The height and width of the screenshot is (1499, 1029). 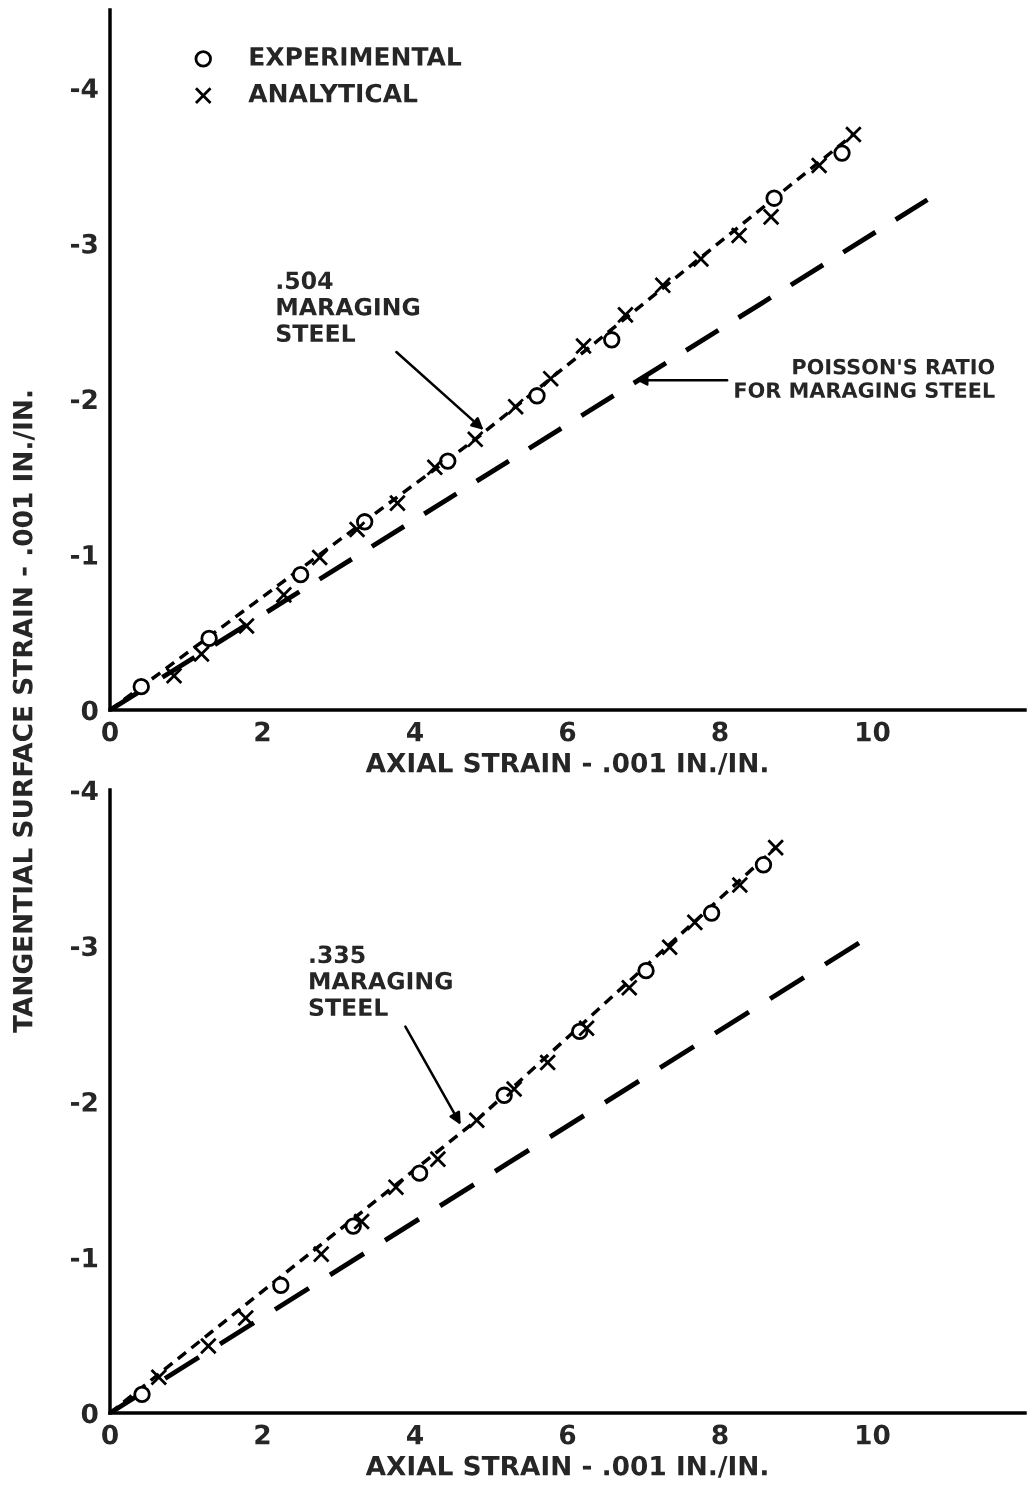 I want to click on annotation: POISSON'S RATIO FOR MARAGING STEEL, so click(x=865, y=378).